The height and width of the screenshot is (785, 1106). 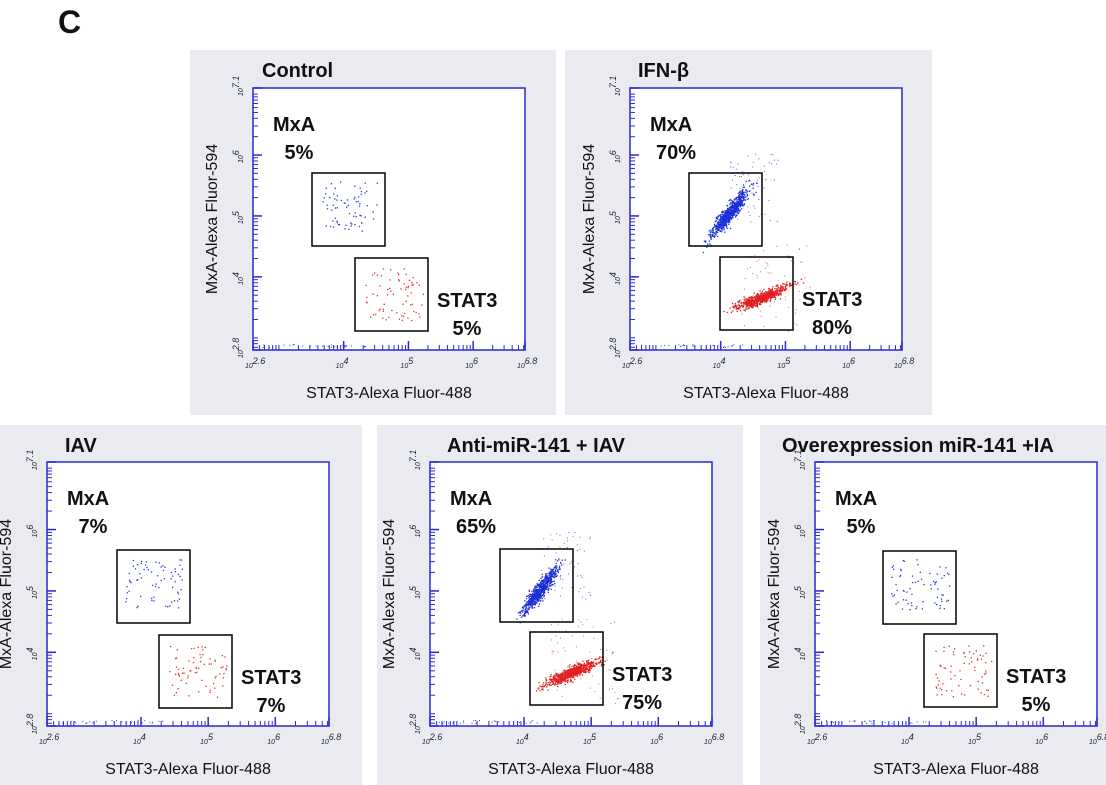 What do you see at coordinates (1036, 677) in the screenshot?
I see `stat3-label: STAT3` at bounding box center [1036, 677].